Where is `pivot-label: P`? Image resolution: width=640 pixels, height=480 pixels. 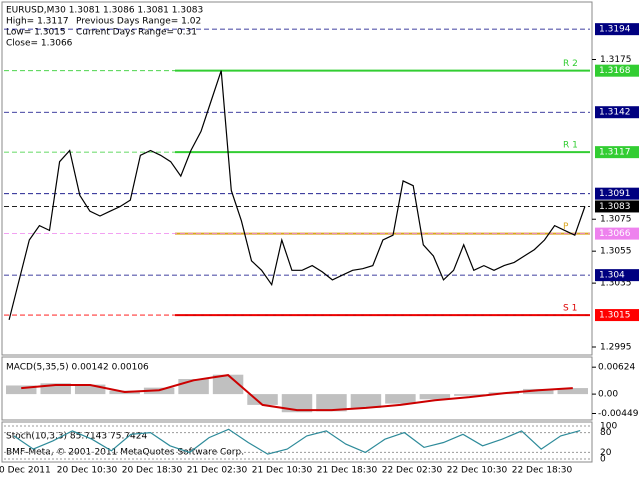
pivot-label: P is located at coordinates (566, 227).